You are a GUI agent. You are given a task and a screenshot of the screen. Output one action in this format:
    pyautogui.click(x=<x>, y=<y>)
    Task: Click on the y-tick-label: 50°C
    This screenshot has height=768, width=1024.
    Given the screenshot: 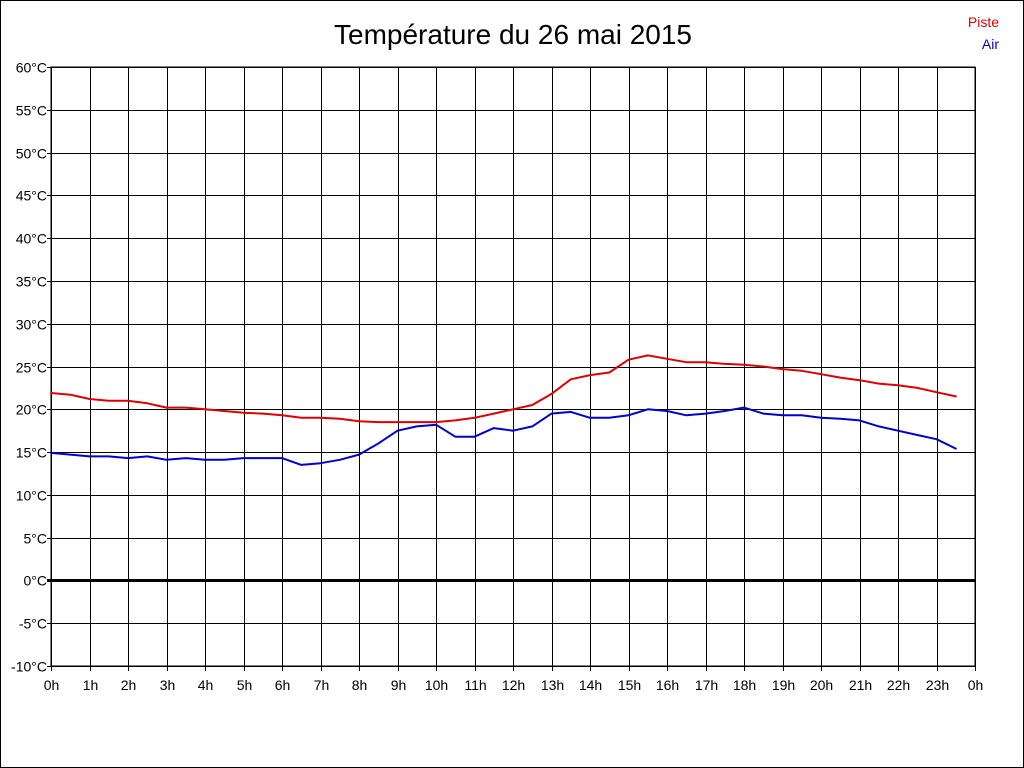 What is the action you would take?
    pyautogui.click(x=31, y=154)
    